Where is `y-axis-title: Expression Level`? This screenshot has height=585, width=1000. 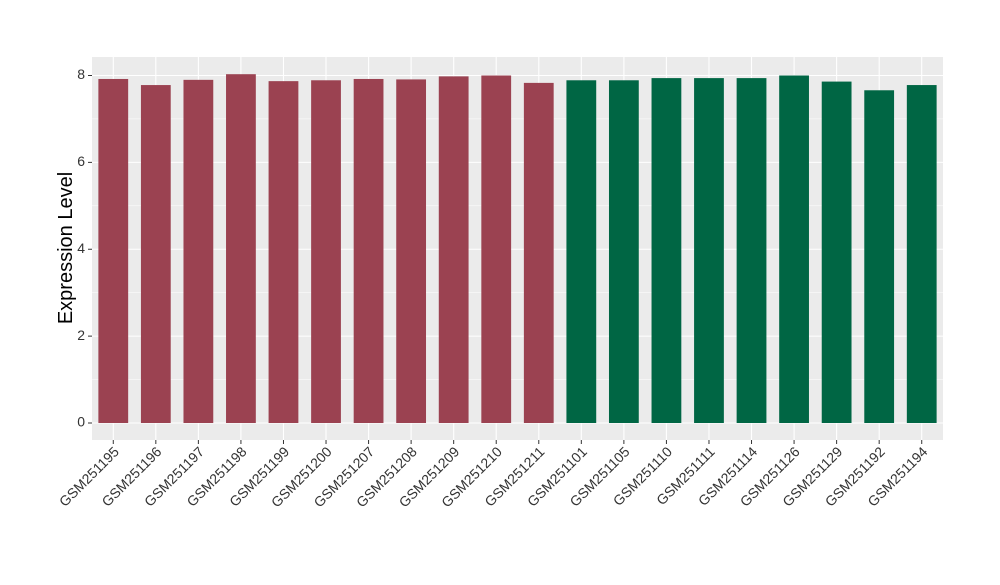 y-axis-title: Expression Level is located at coordinates (66, 248).